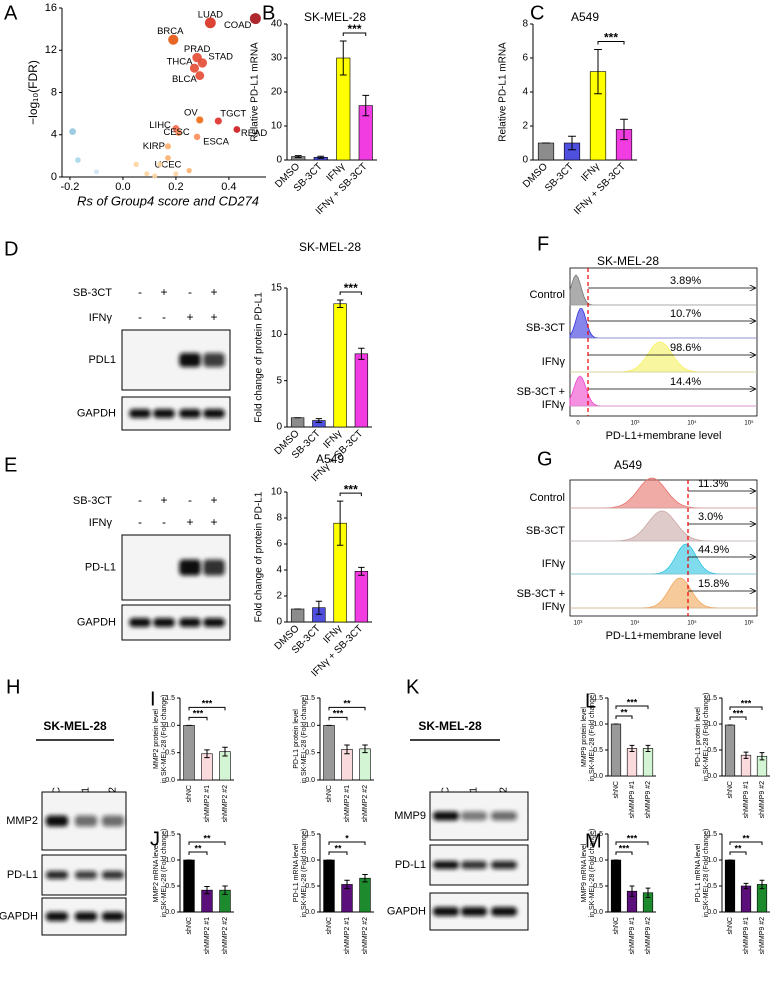  What do you see at coordinates (713, 484) in the screenshot?
I see `gate-percent: 11.3%` at bounding box center [713, 484].